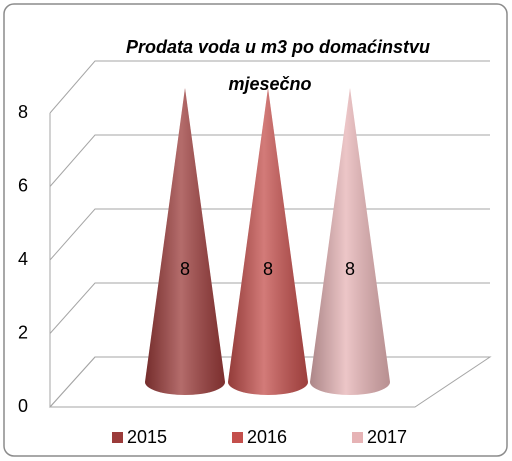 The image size is (512, 461). What do you see at coordinates (267, 437) in the screenshot?
I see `legend-label: 2016` at bounding box center [267, 437].